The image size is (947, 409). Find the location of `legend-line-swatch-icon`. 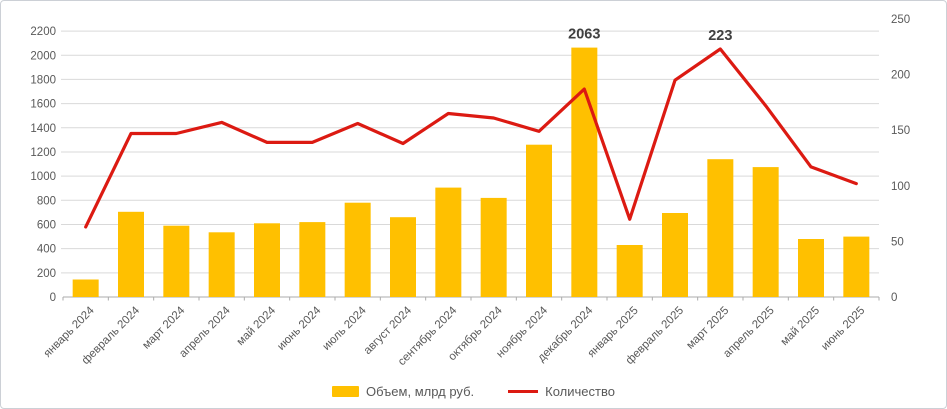

legend-line-swatch-icon is located at coordinates (523, 391).